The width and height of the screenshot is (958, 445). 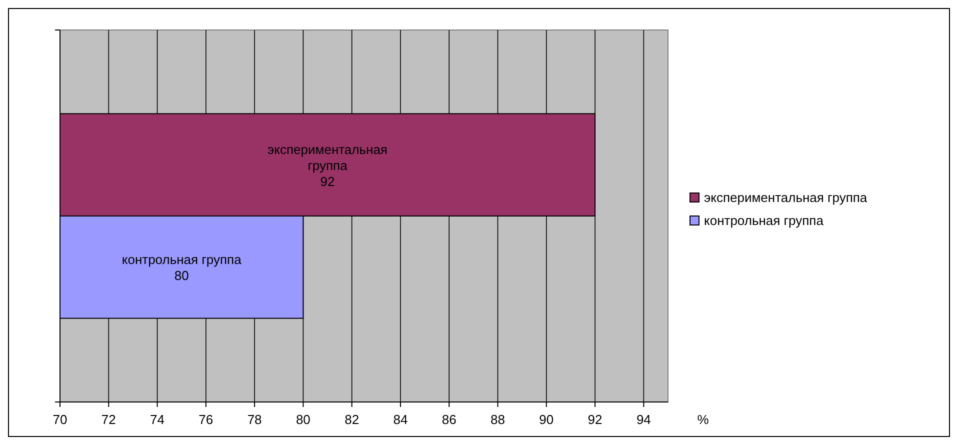 I want to click on legend-label: экспериментальная группа, so click(x=786, y=197).